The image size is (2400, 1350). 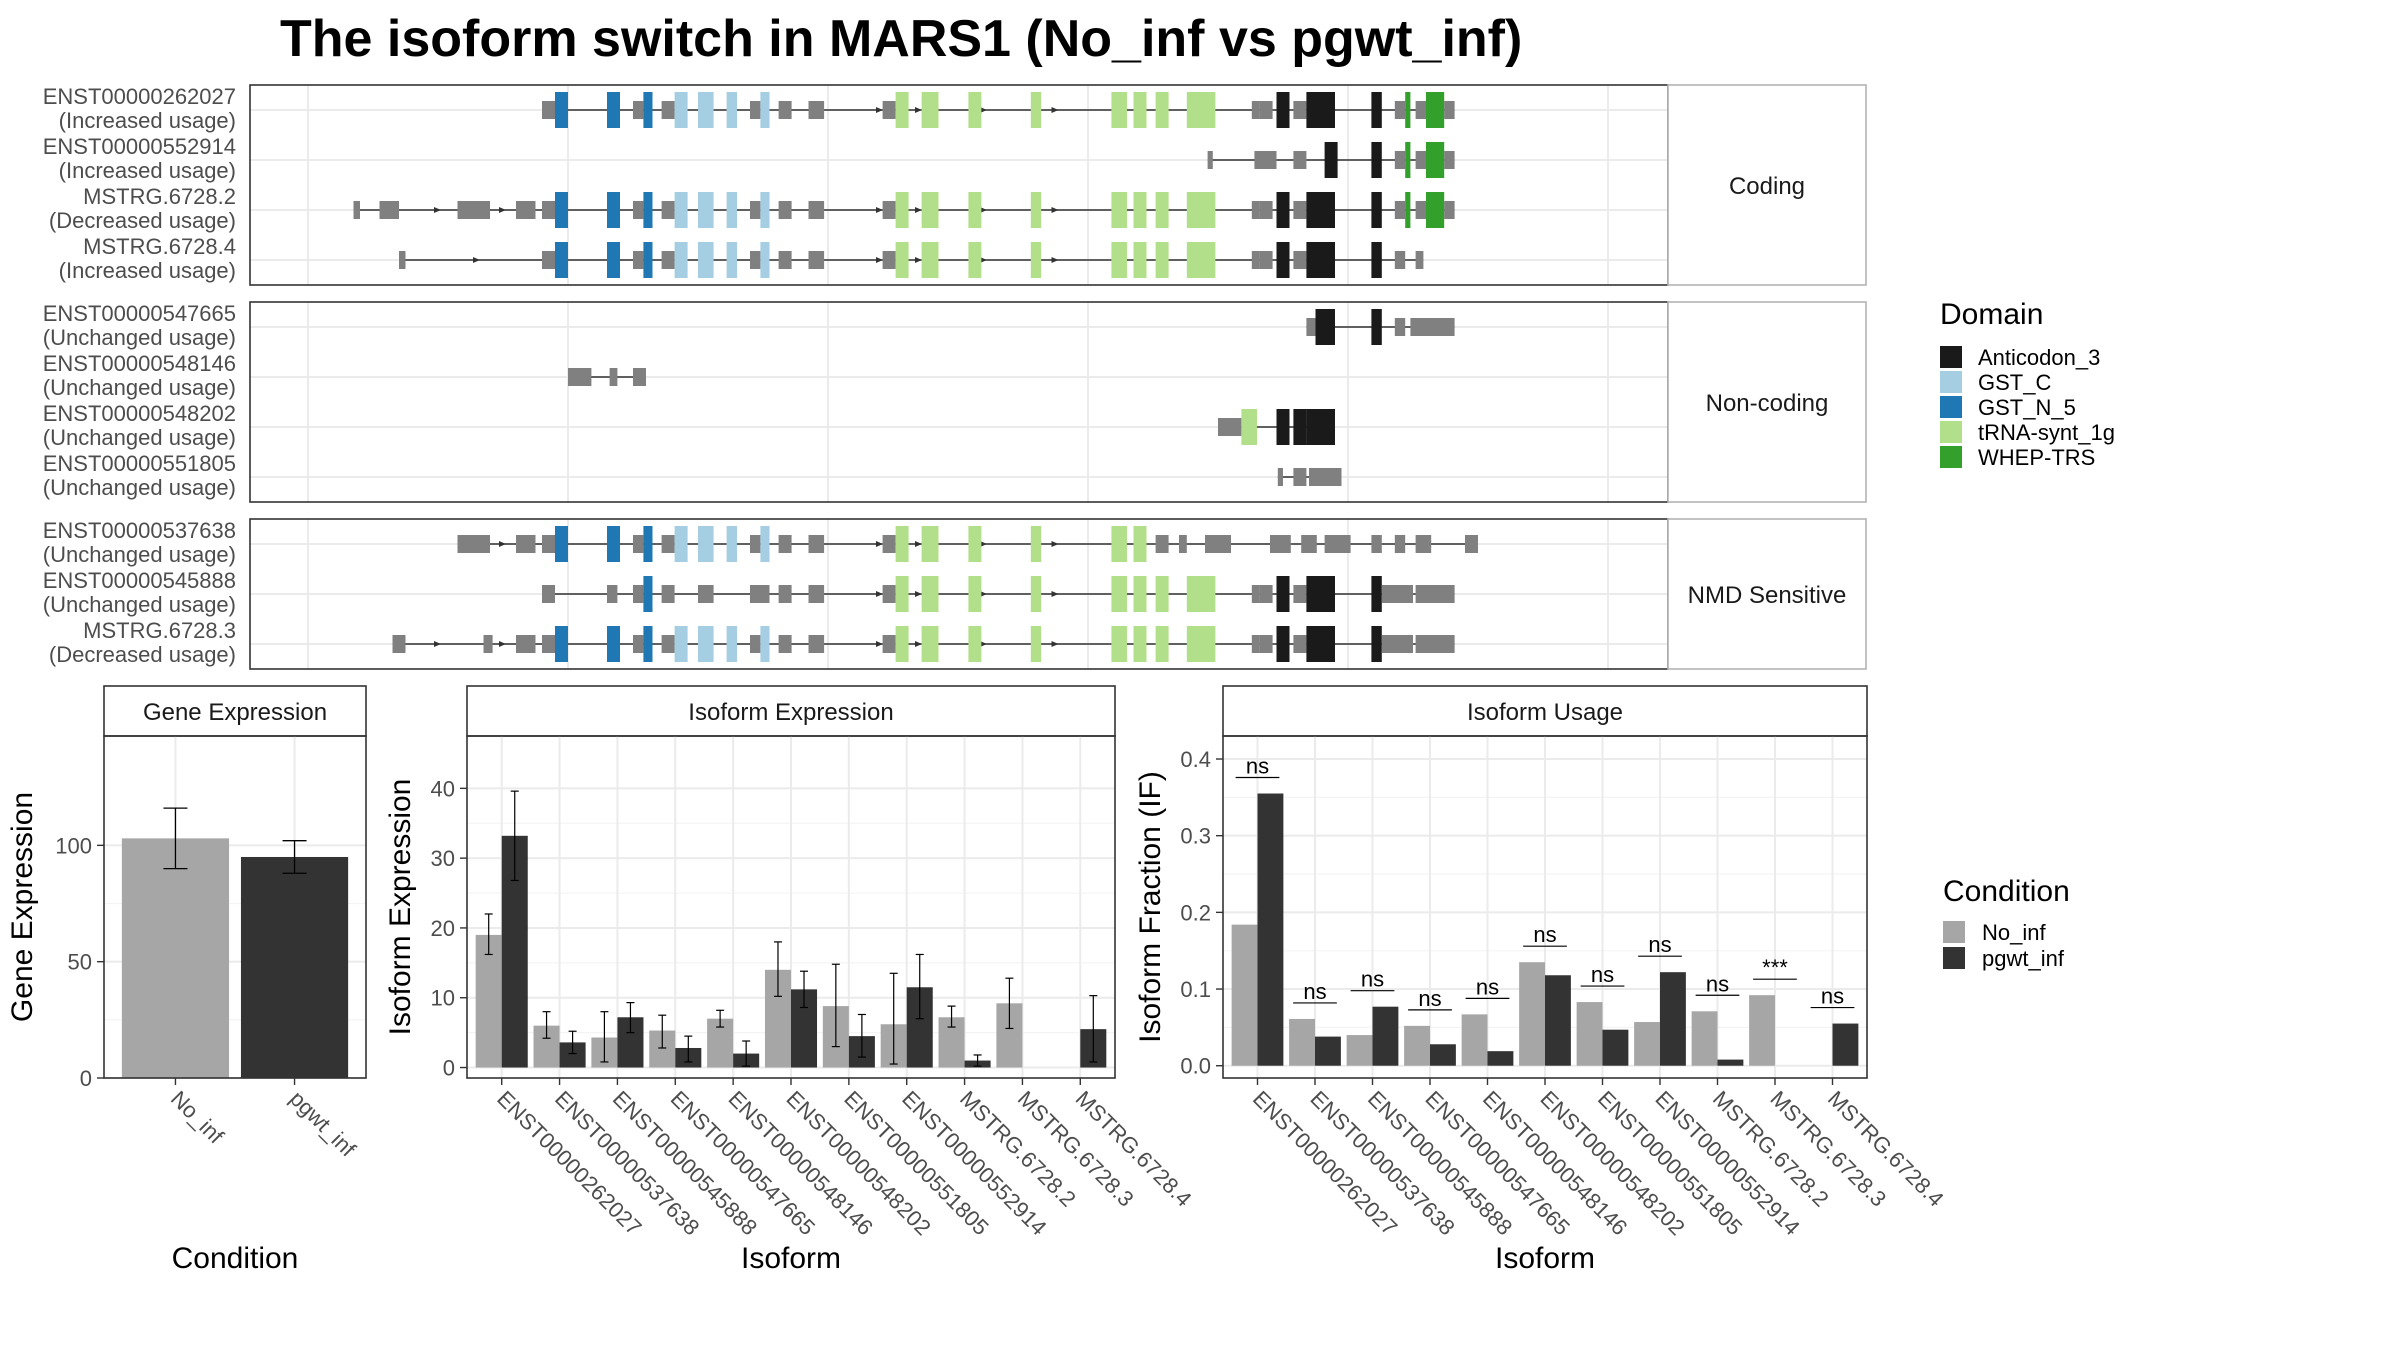 What do you see at coordinates (80, 962) in the screenshot?
I see `y-tick-label: 50` at bounding box center [80, 962].